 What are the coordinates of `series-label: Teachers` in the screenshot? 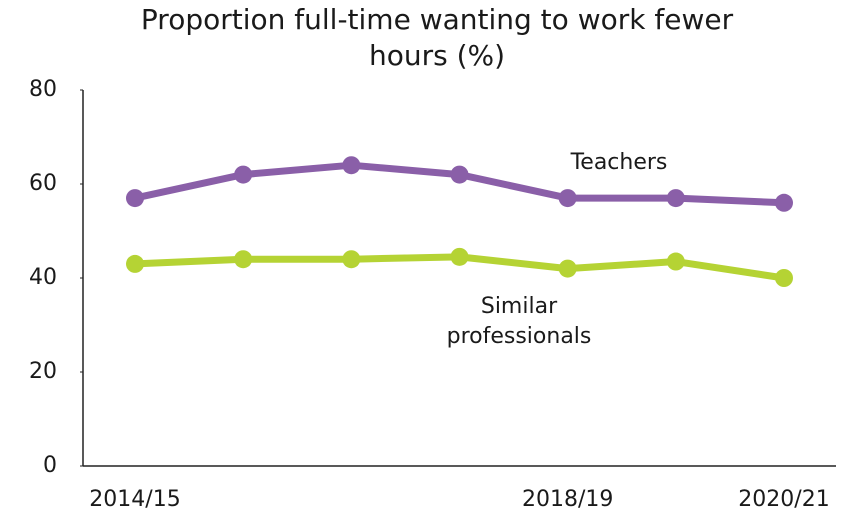 It's located at (619, 162).